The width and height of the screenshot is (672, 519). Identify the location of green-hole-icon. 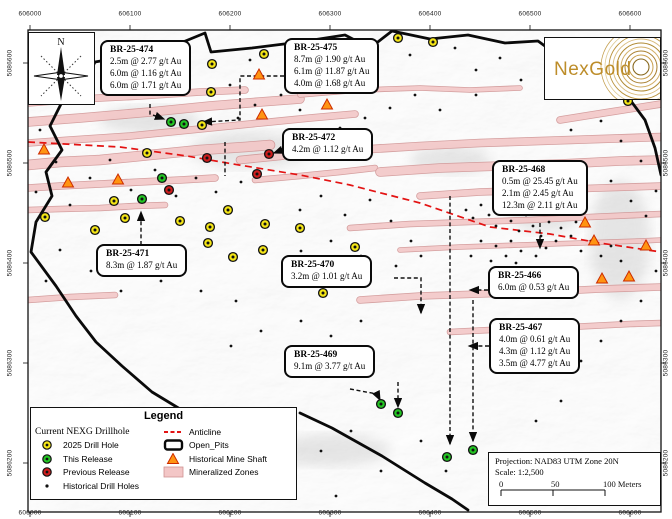
(47, 458).